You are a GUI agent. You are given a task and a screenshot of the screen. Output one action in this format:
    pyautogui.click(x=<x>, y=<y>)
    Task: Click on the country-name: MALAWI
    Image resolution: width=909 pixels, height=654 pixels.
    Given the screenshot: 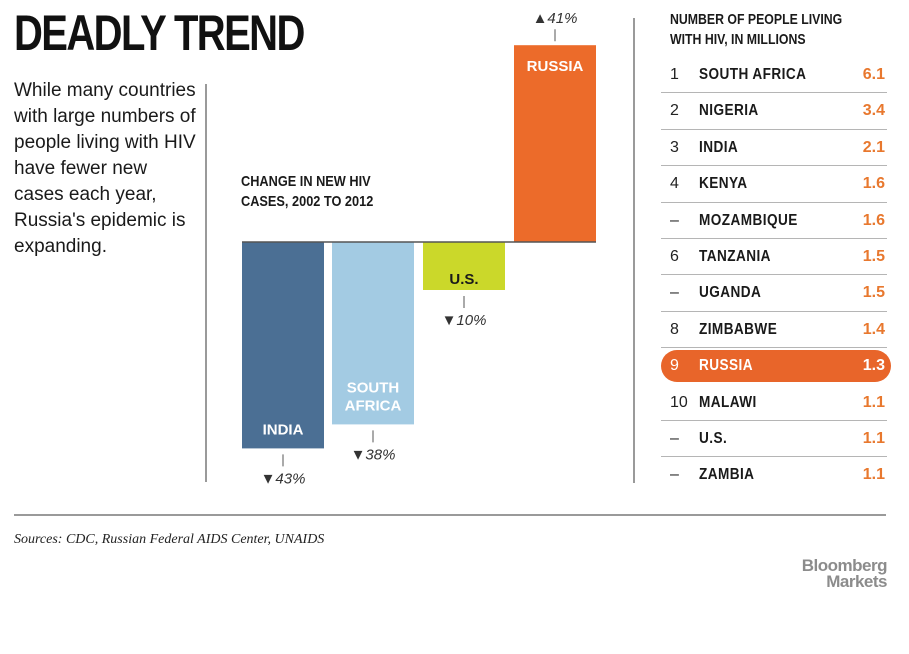 What is the action you would take?
    pyautogui.click(x=728, y=402)
    